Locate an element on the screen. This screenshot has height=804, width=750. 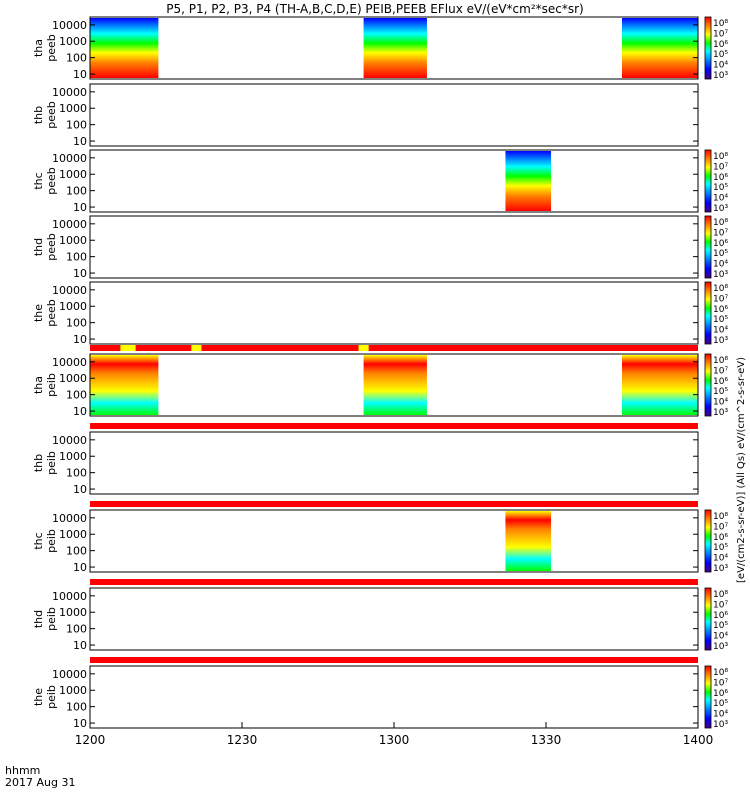
plot-frame-thd-peib is located at coordinates (394, 619).